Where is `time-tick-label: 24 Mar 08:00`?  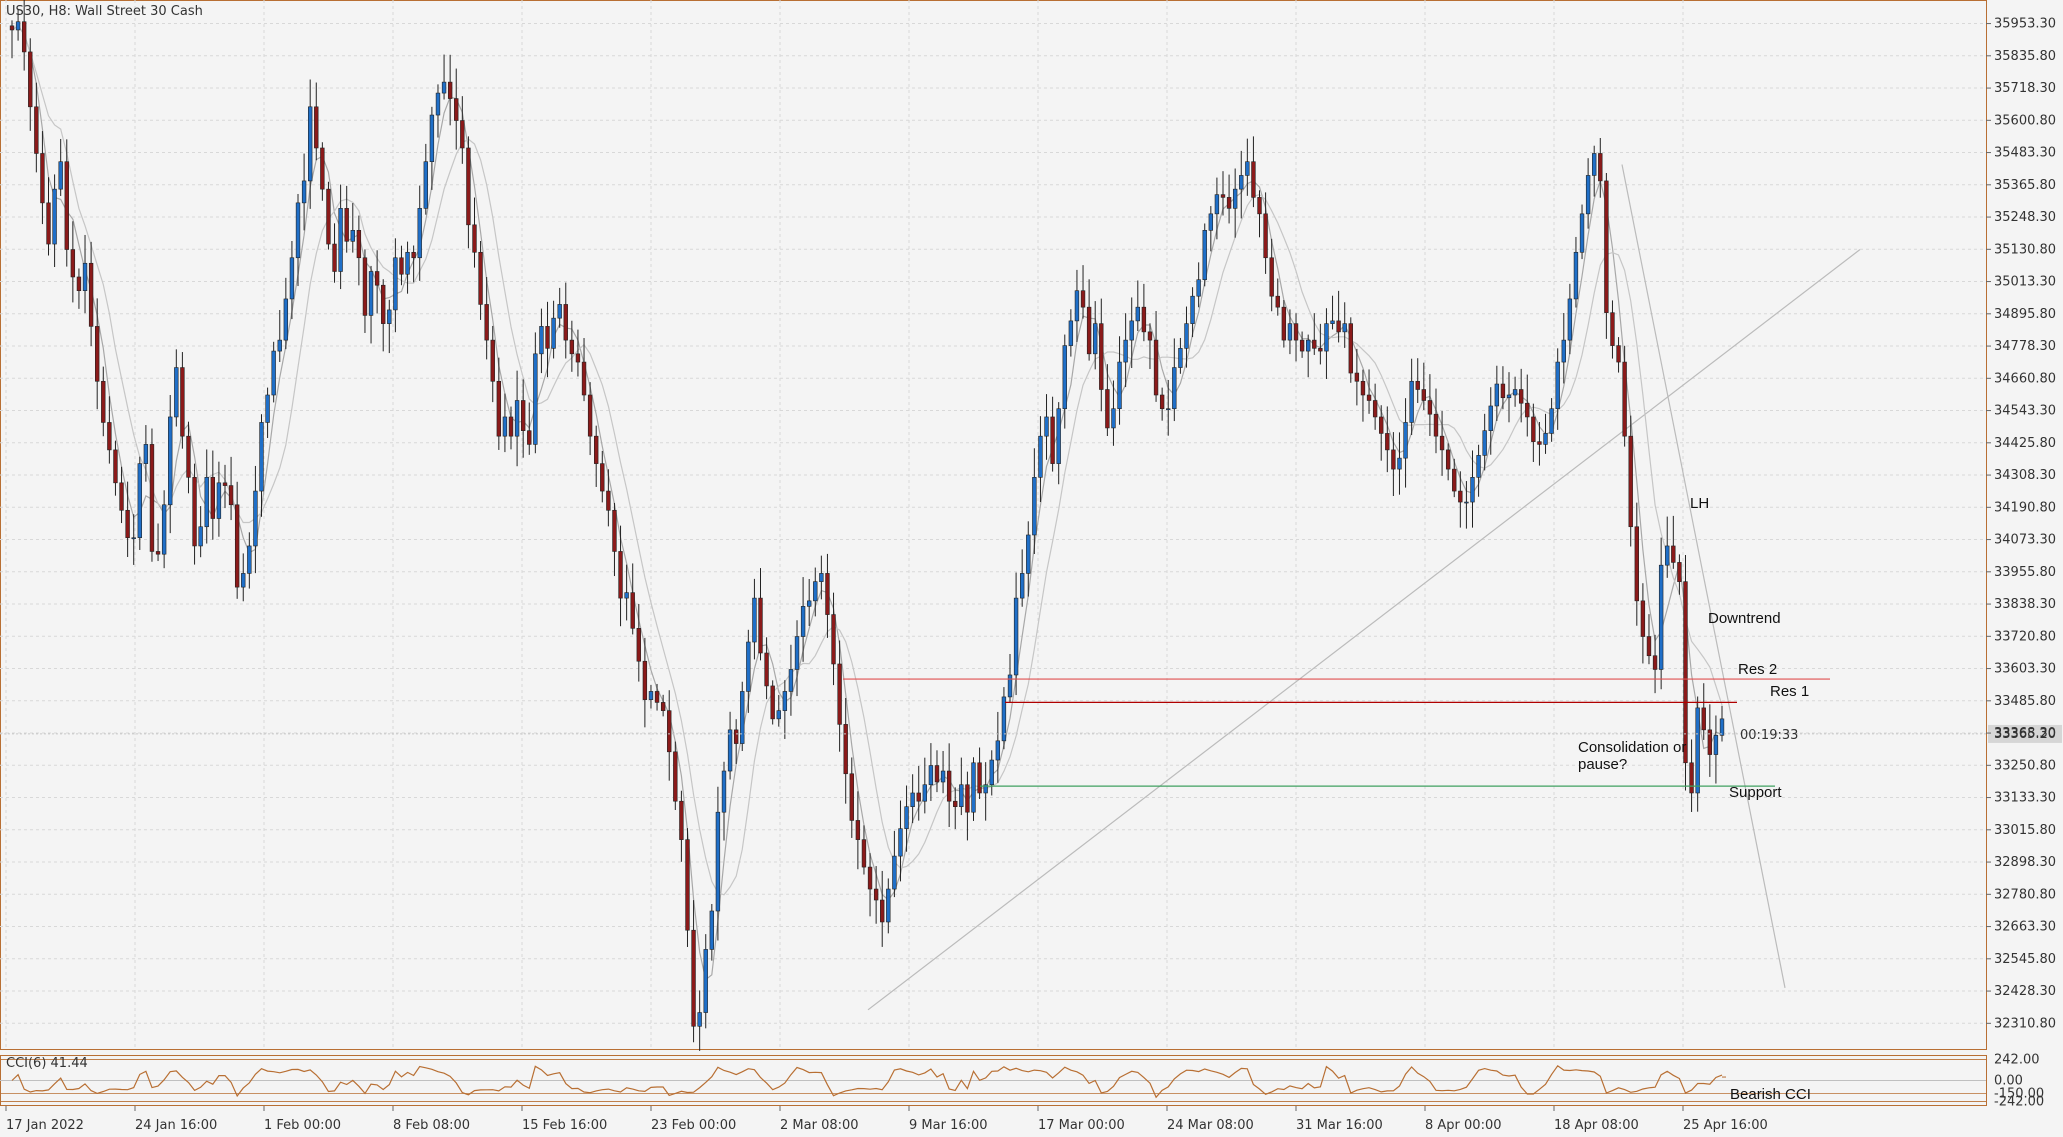
time-tick-label: 24 Mar 08:00 is located at coordinates (1210, 1125).